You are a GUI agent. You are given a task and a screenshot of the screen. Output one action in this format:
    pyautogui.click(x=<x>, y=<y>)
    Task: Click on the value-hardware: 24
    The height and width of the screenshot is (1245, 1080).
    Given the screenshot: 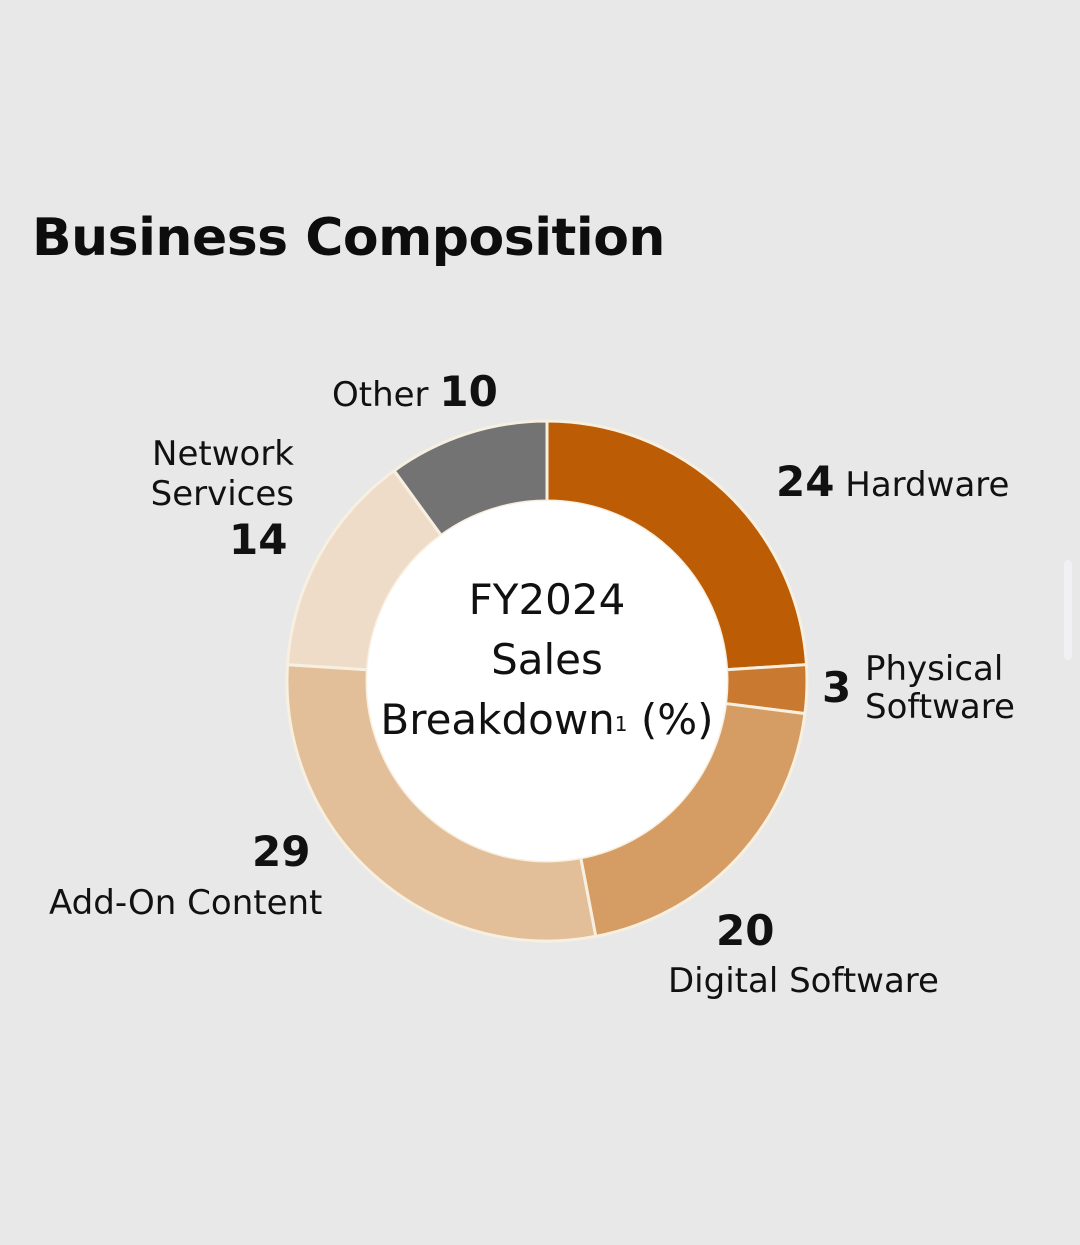 What is the action you would take?
    pyautogui.click(x=805, y=481)
    